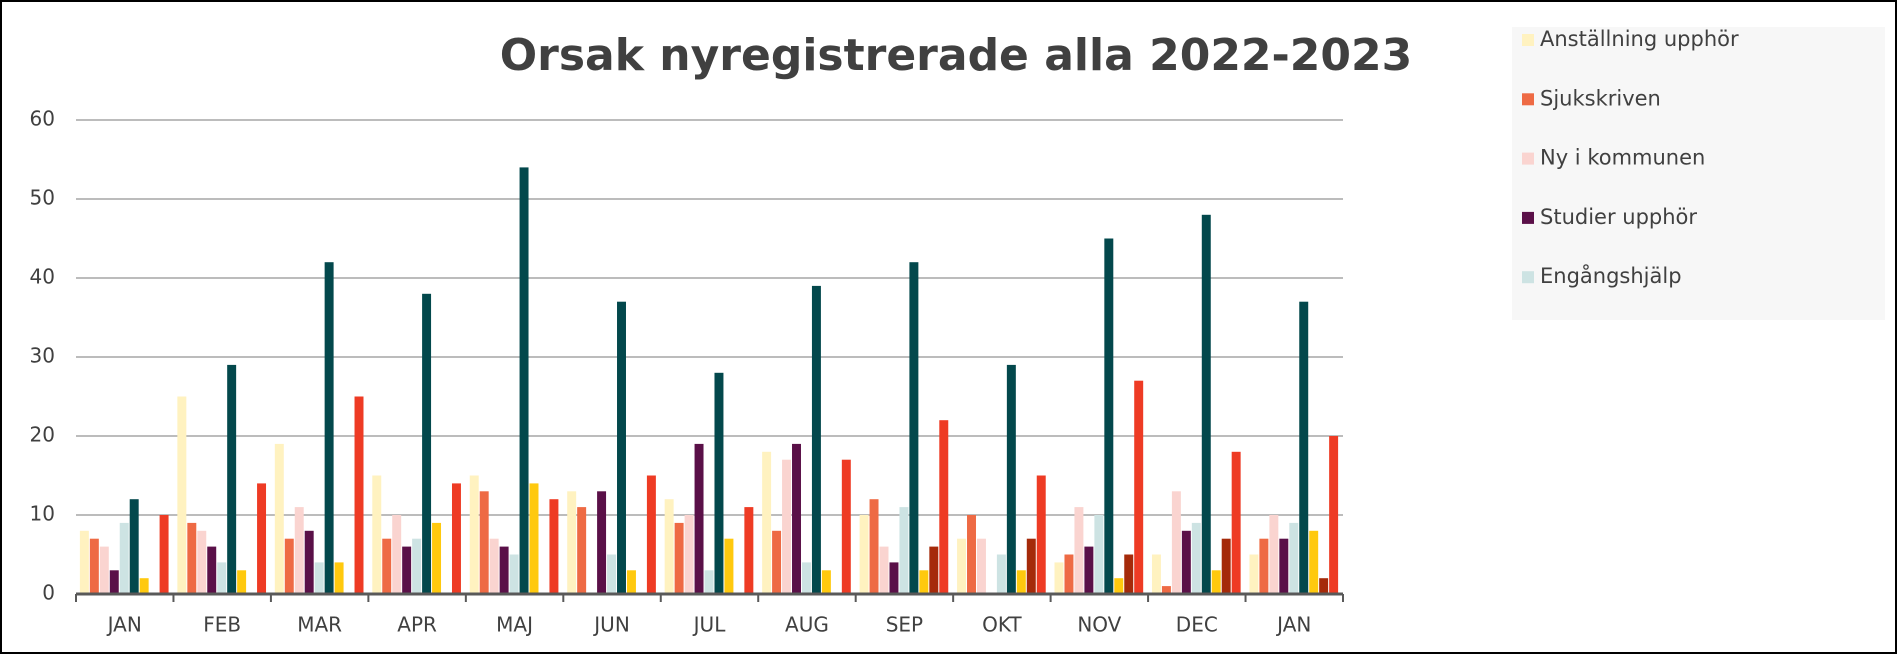 This screenshot has height=654, width=1897. What do you see at coordinates (48, 593) in the screenshot?
I see `y-tick-label: 0` at bounding box center [48, 593].